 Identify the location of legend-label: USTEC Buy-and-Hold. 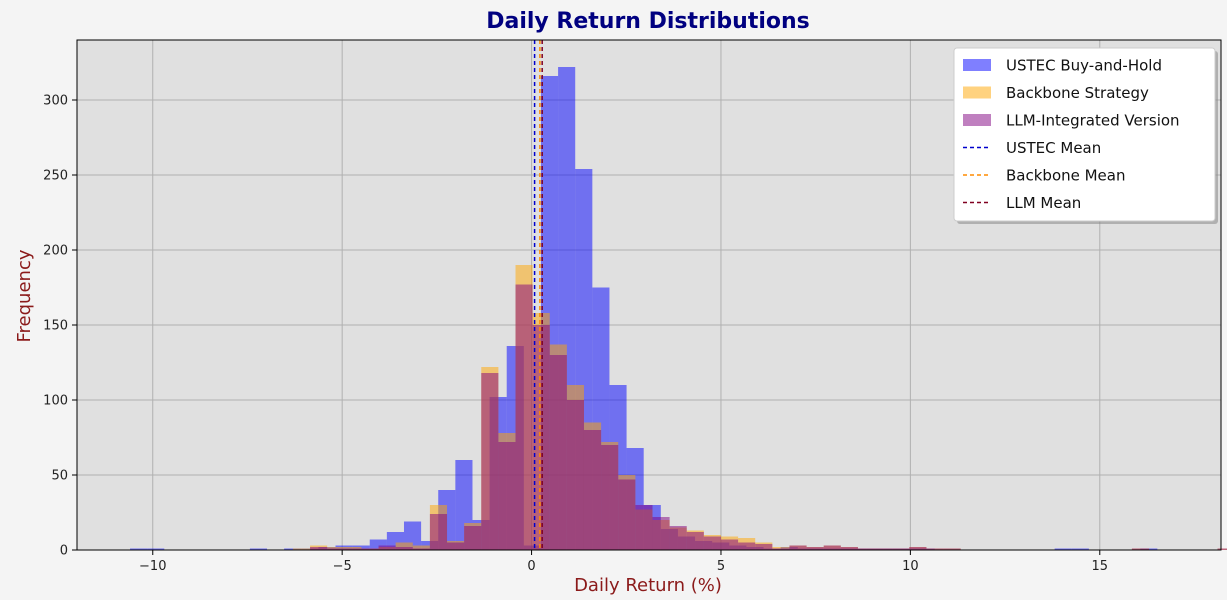
(1084, 66).